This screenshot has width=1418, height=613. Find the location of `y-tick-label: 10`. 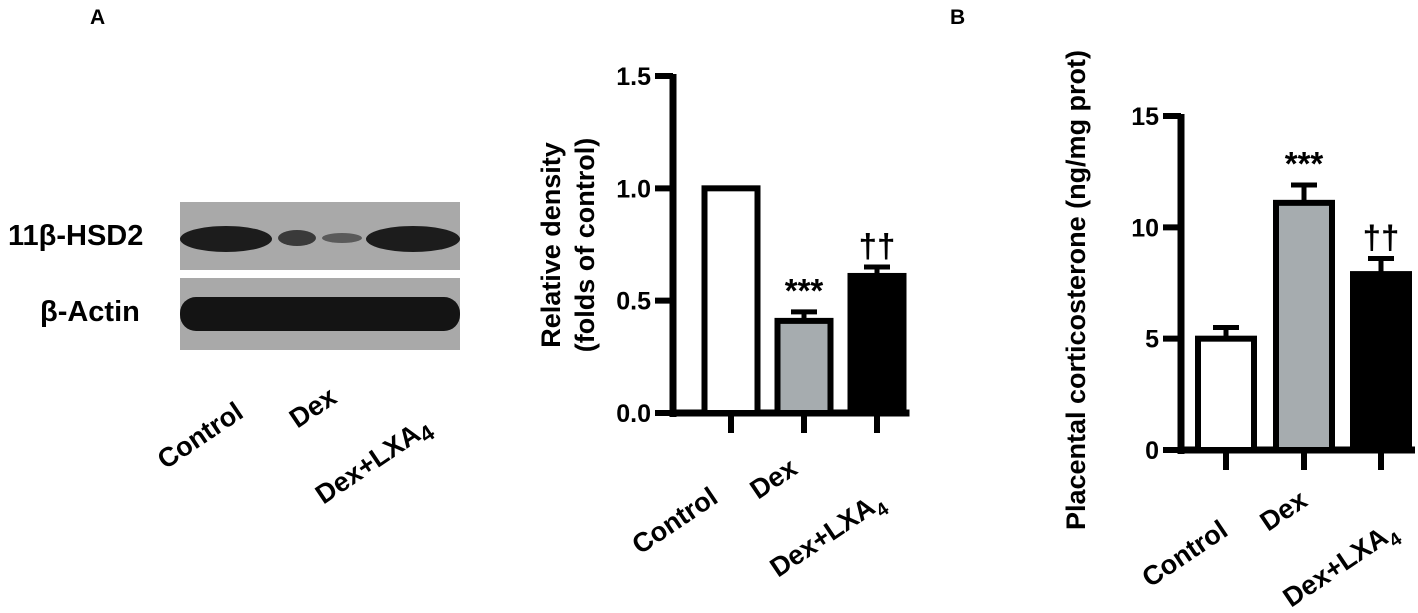

y-tick-label: 10 is located at coordinates (1145, 228).